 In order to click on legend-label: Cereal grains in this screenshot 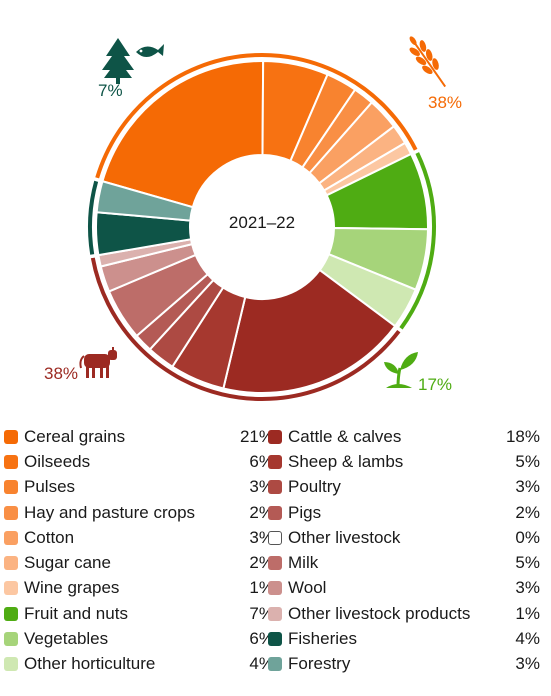, I will do `click(75, 436)`.